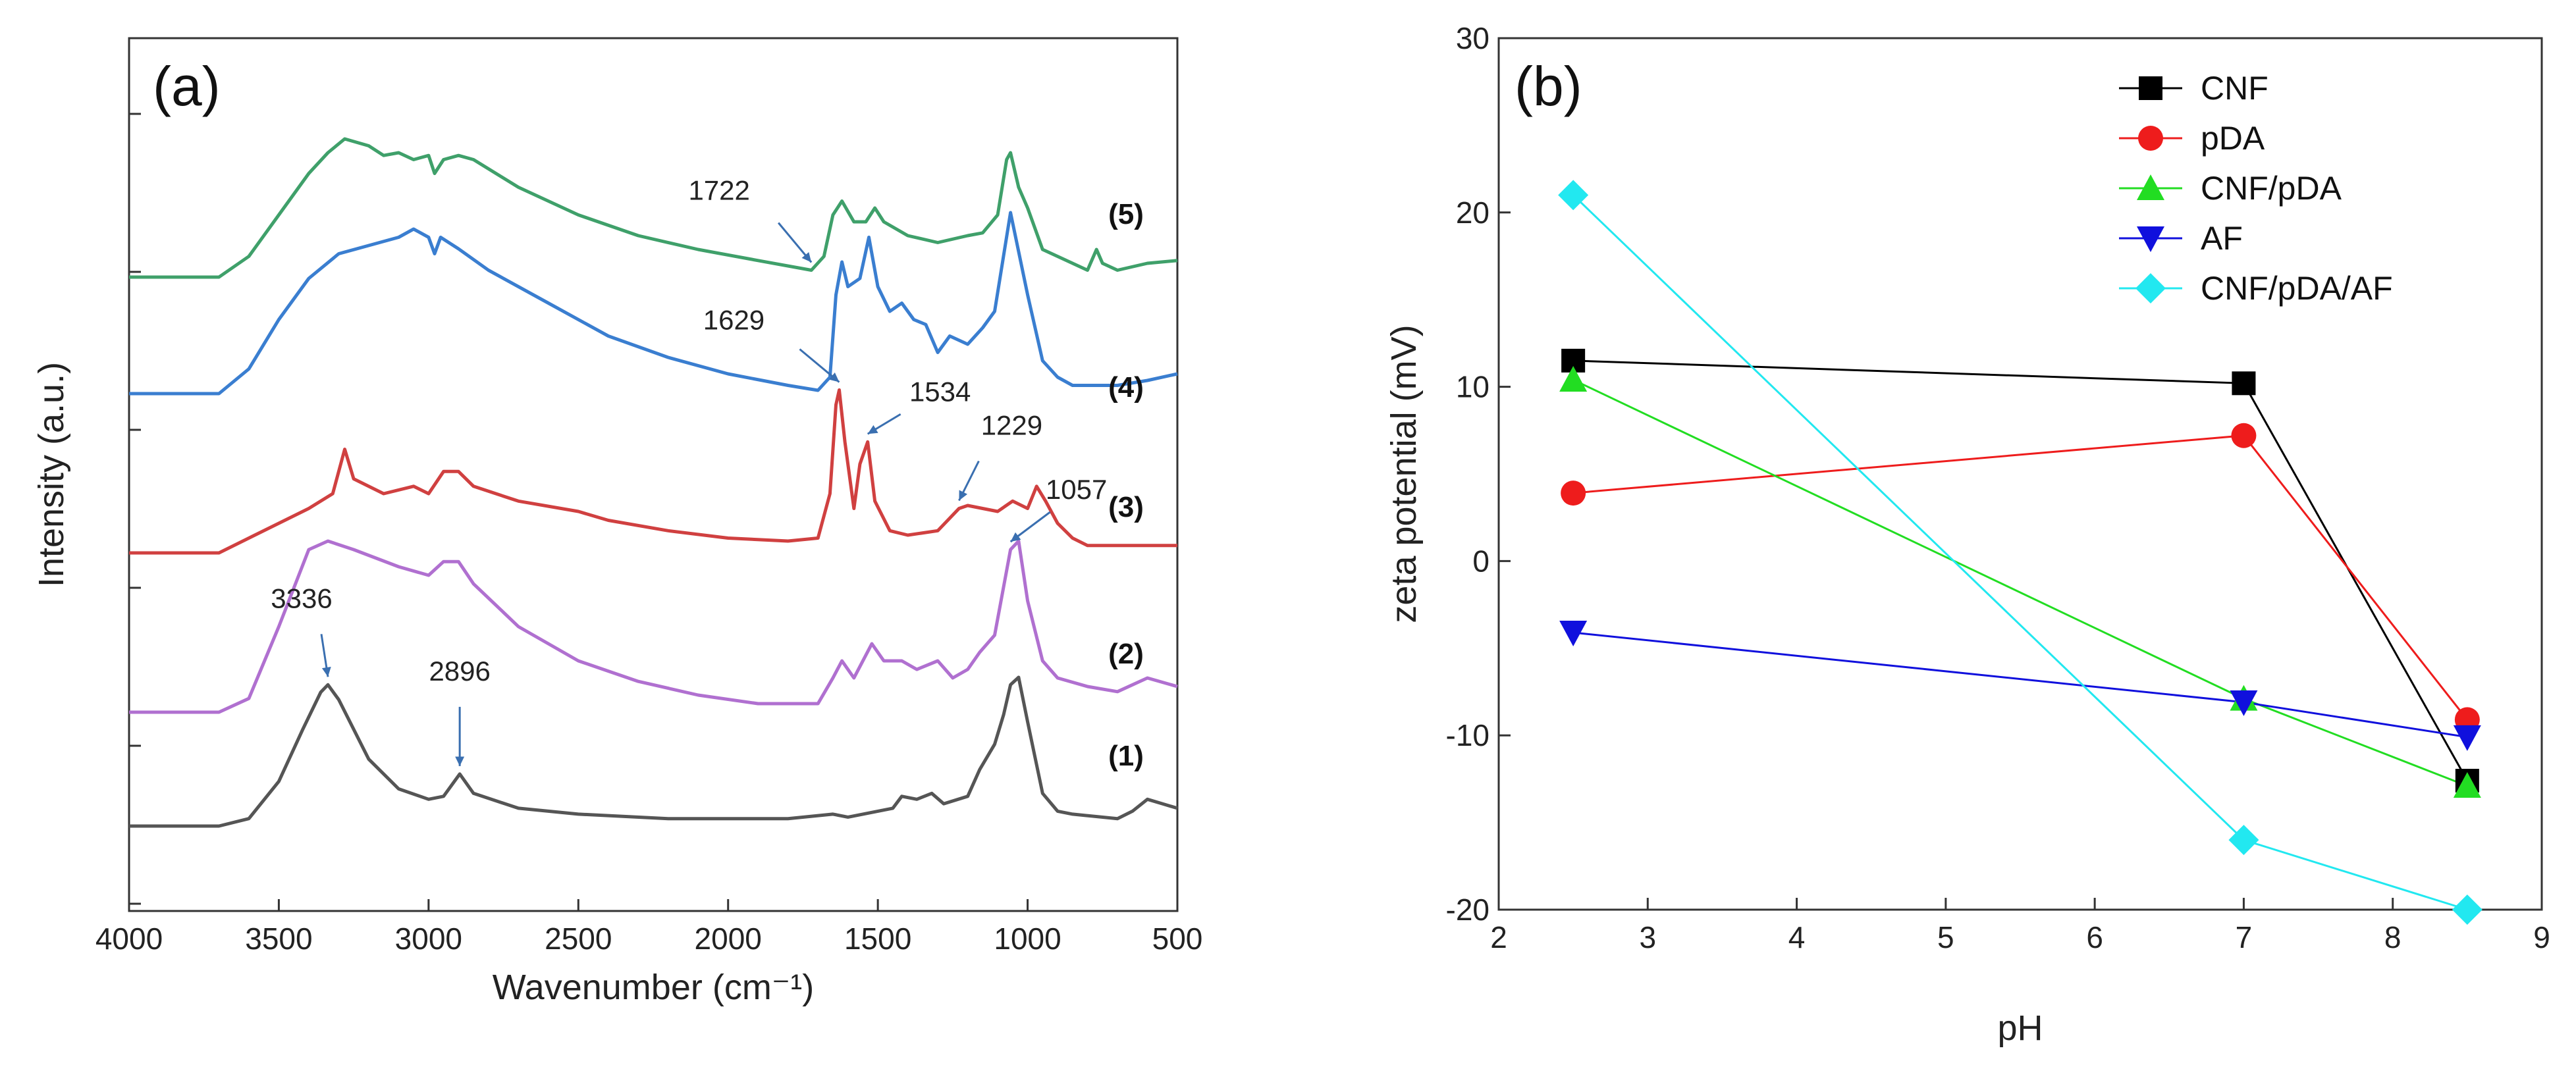 The height and width of the screenshot is (1065, 2576). Describe the element at coordinates (1076, 489) in the screenshot. I see `annotation-label: 1057` at that location.